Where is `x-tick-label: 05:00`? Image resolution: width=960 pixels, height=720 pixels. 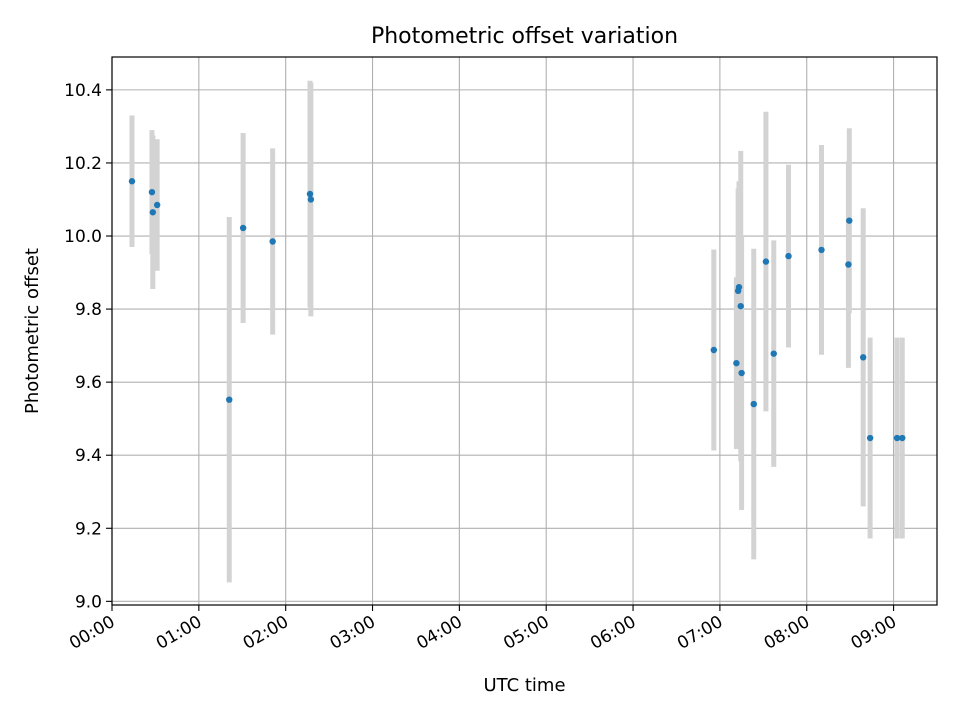 x-tick-label: 05:00 is located at coordinates (526, 633).